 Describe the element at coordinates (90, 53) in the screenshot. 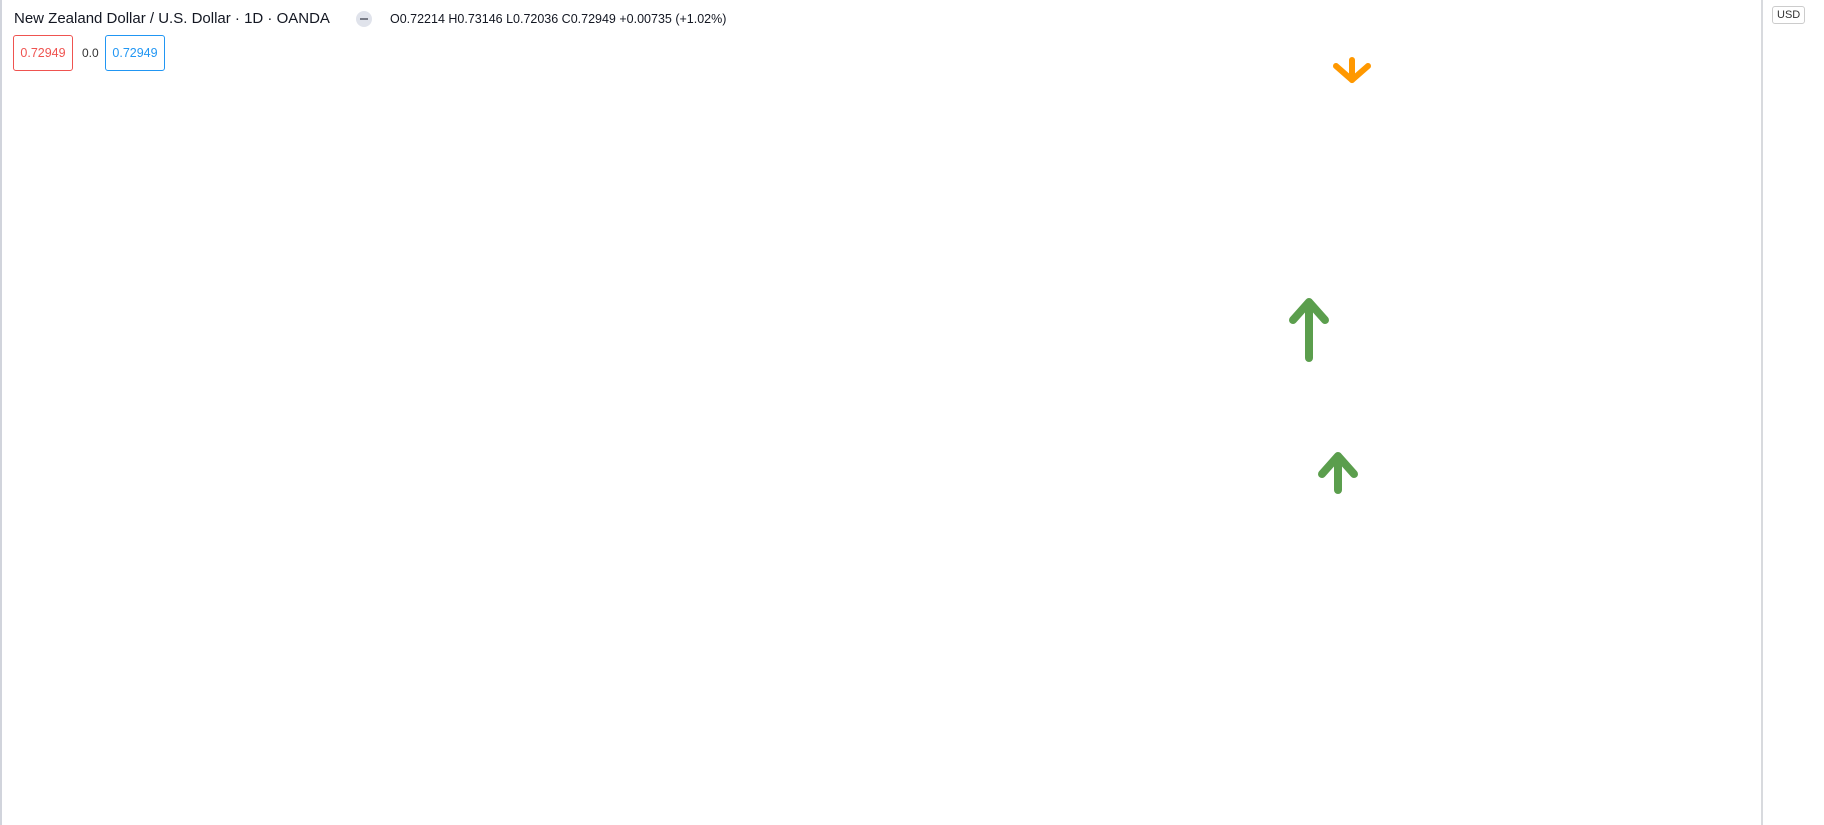

I see `spread: 0.0` at that location.